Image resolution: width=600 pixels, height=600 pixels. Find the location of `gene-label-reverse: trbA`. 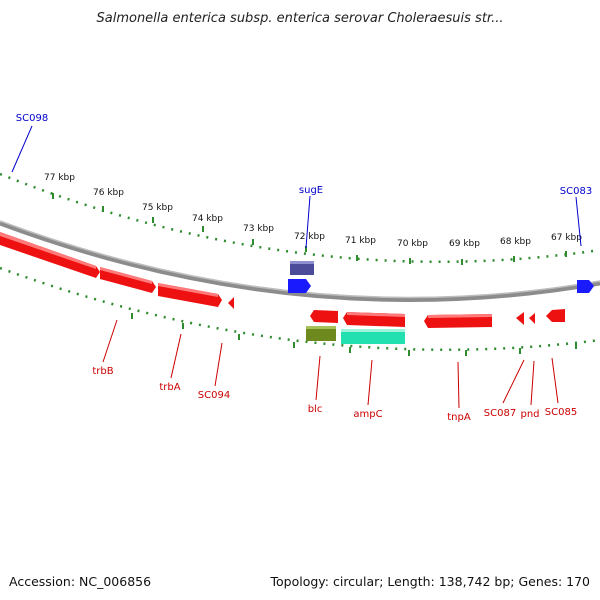

gene-label-reverse: trbA is located at coordinates (169, 387).